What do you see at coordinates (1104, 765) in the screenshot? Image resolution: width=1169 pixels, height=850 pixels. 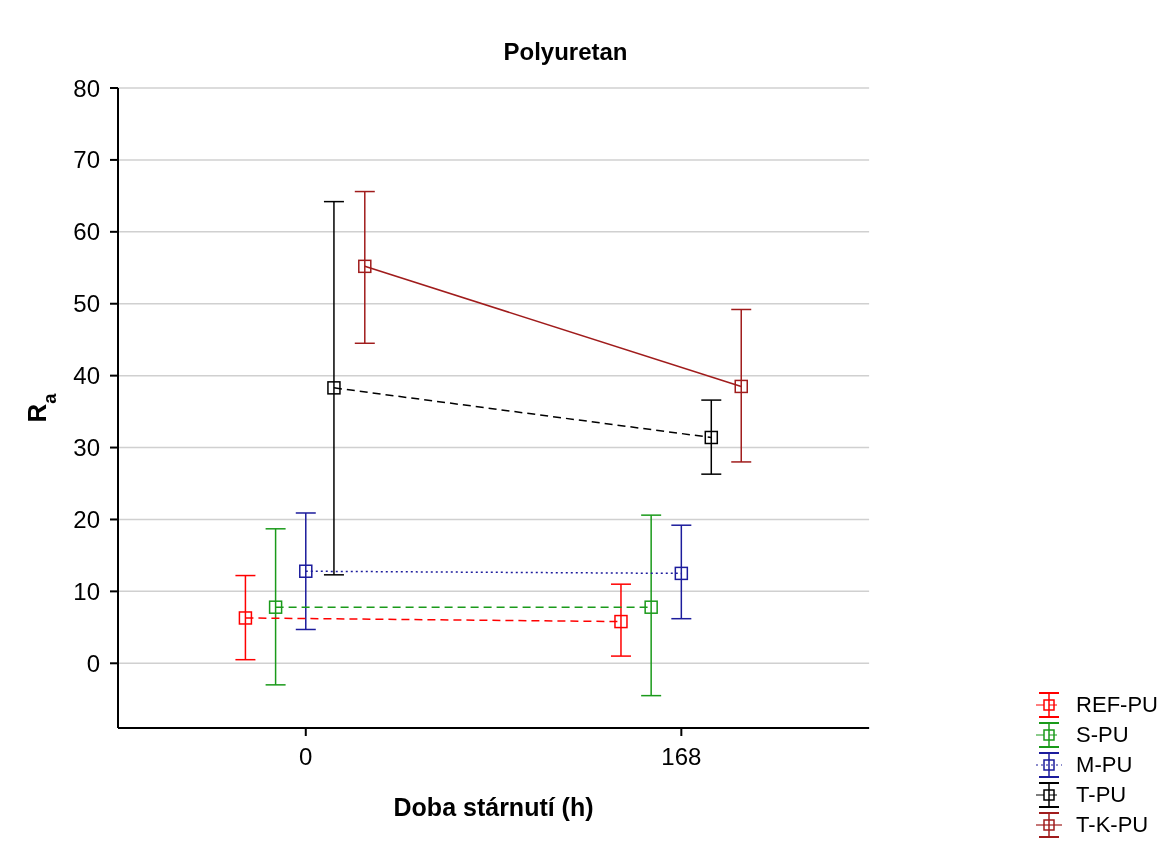 I see `legend-label: M-PU` at bounding box center [1104, 765].